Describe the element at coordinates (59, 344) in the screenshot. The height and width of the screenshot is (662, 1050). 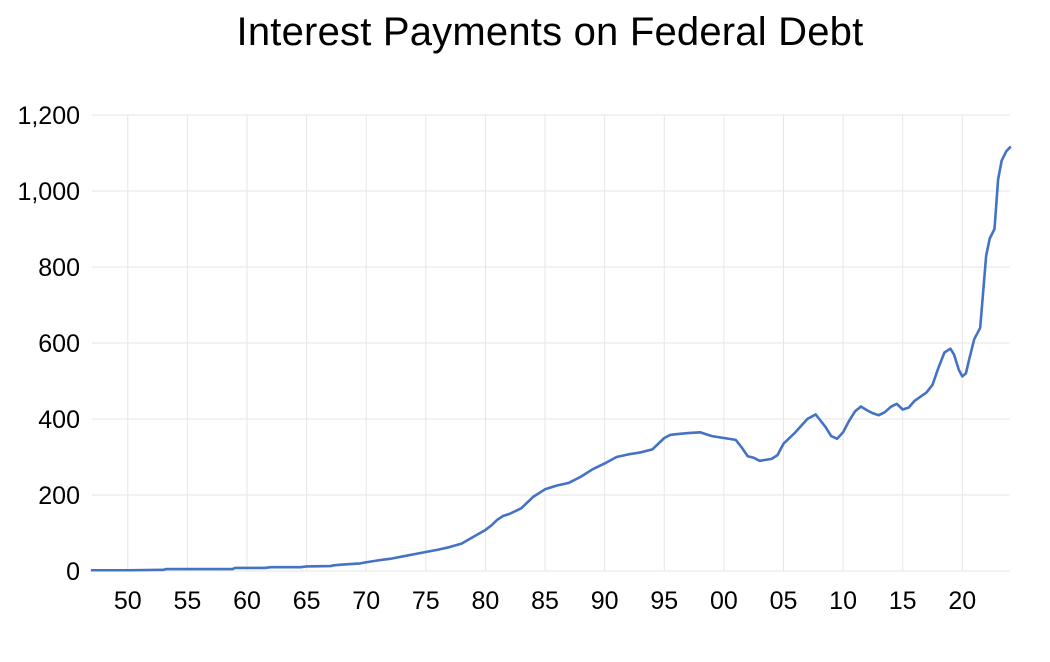
I see `y-tick-label: 600` at that location.